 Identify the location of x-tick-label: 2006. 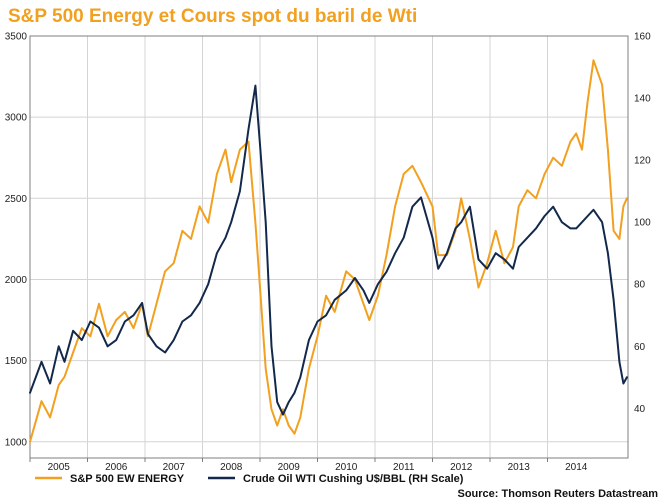
(116, 467).